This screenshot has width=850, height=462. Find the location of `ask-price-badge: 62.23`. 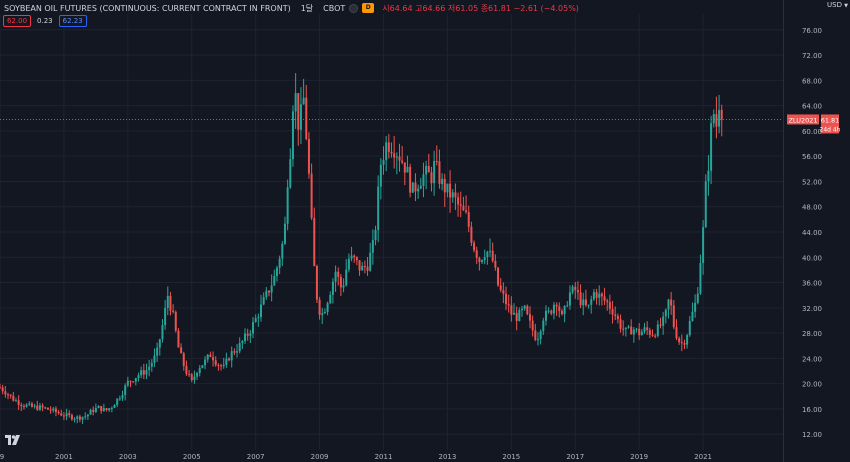

ask-price-badge: 62.23 is located at coordinates (72, 21).